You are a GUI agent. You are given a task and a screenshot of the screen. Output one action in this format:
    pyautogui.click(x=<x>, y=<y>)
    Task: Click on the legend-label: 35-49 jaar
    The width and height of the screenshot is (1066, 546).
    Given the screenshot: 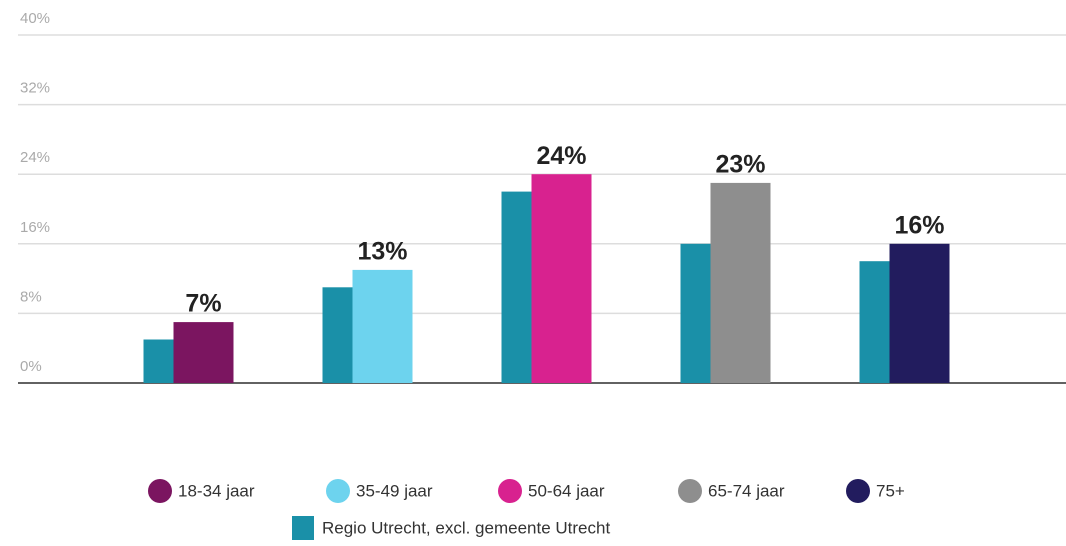 What is the action you would take?
    pyautogui.click(x=394, y=490)
    